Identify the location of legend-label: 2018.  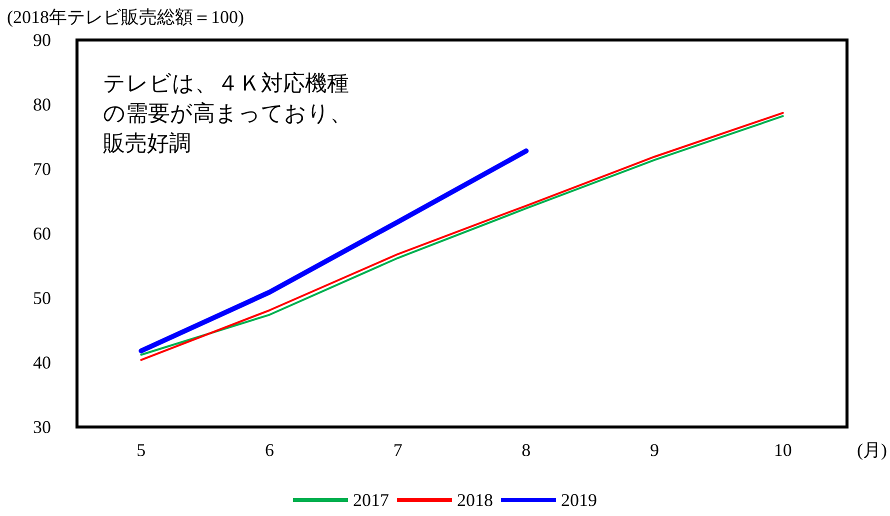
(475, 500).